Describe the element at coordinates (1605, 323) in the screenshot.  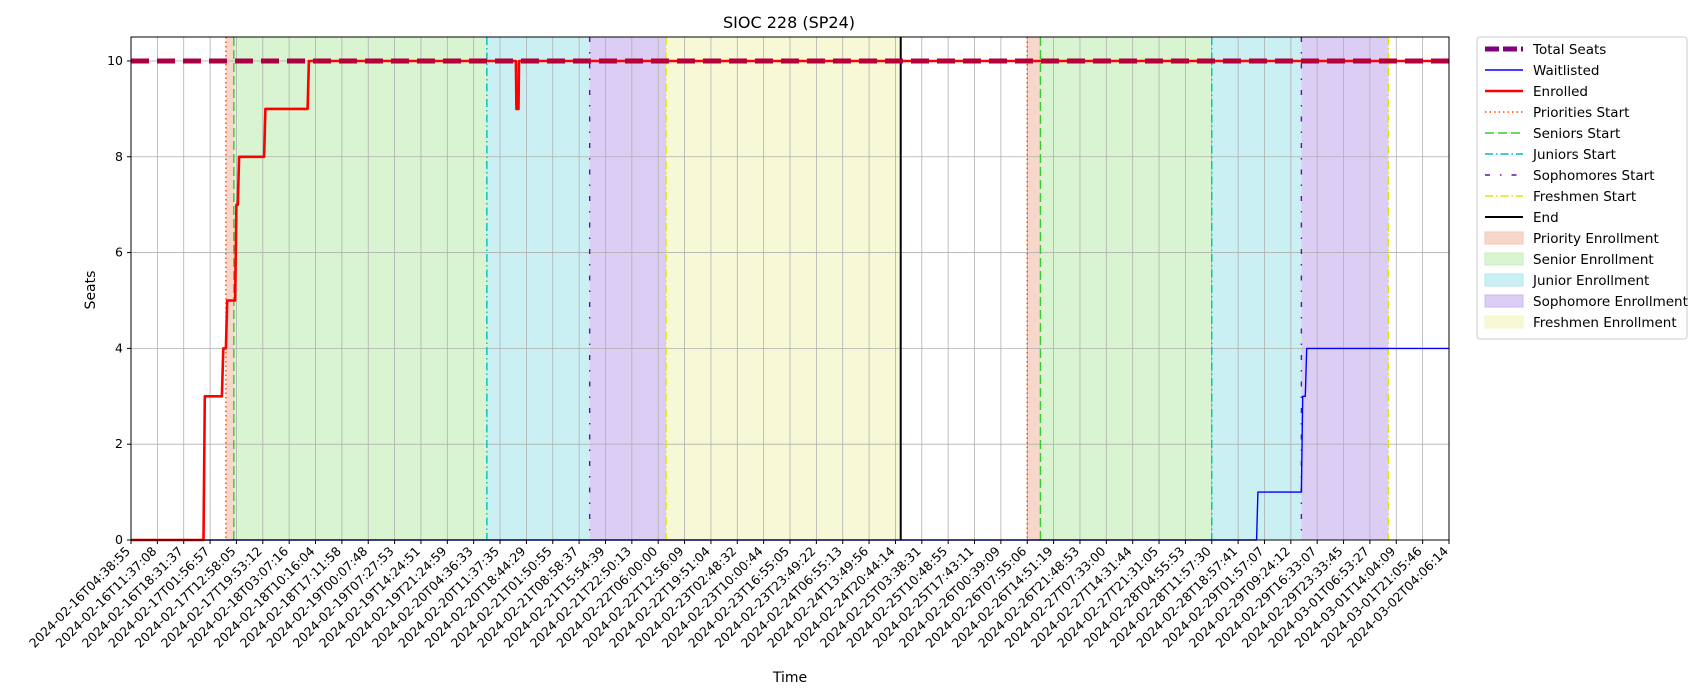
I see `legend-label: Freshmen Enrollment` at that location.